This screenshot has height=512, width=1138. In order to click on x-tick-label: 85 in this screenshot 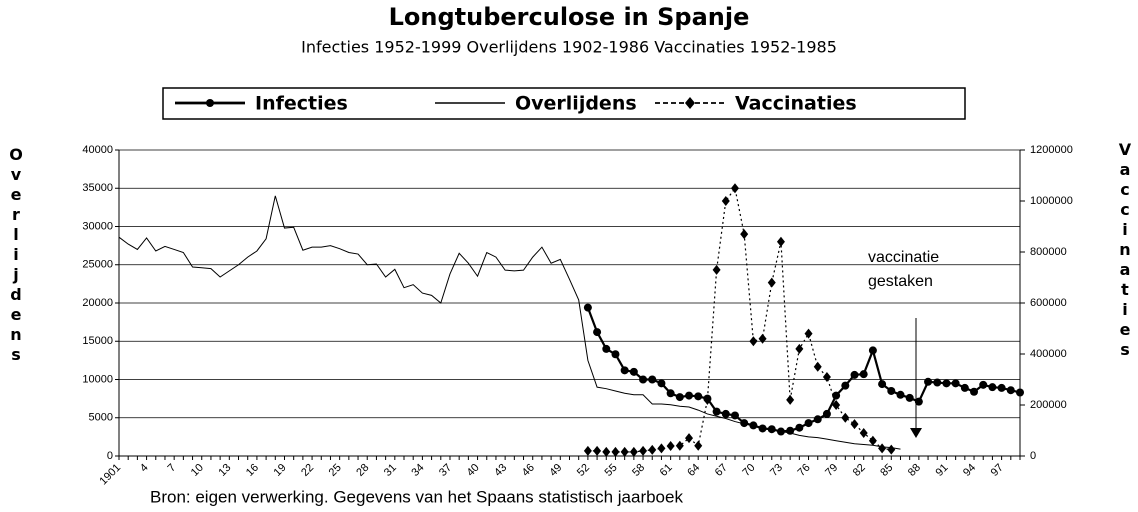, I will do `click(886, 470)`.